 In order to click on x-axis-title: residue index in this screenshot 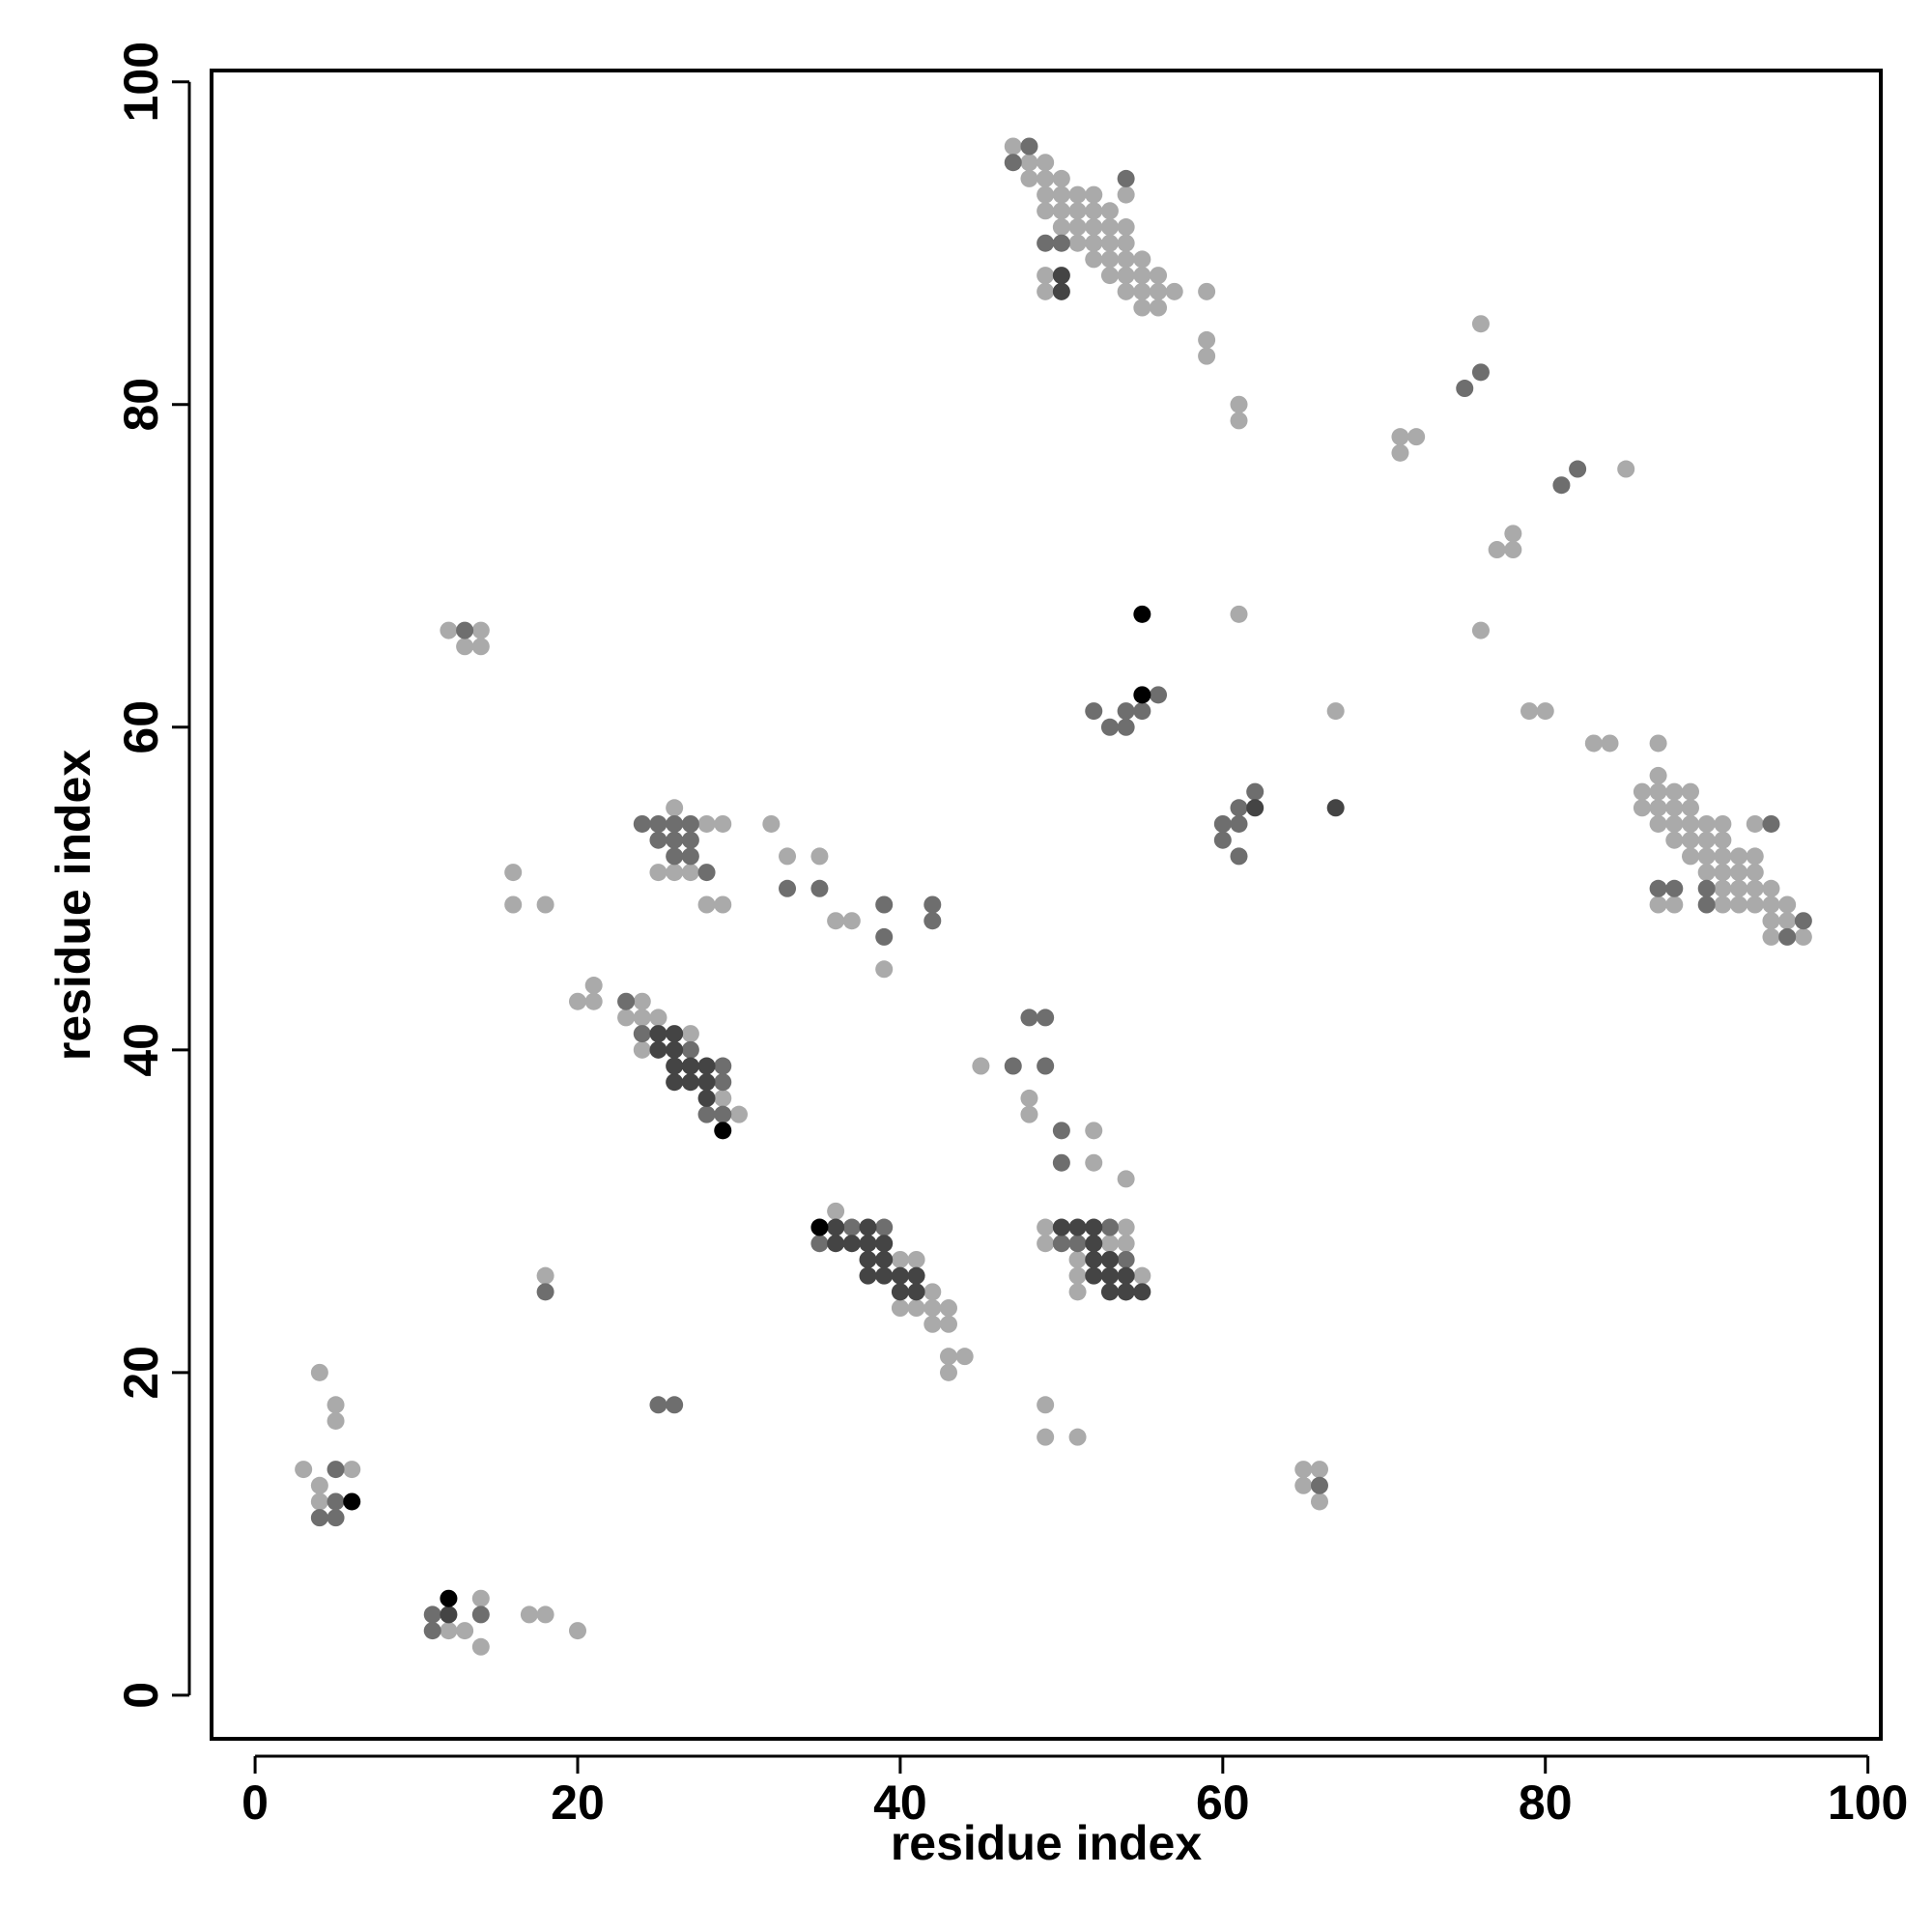, I will do `click(1047, 1843)`.